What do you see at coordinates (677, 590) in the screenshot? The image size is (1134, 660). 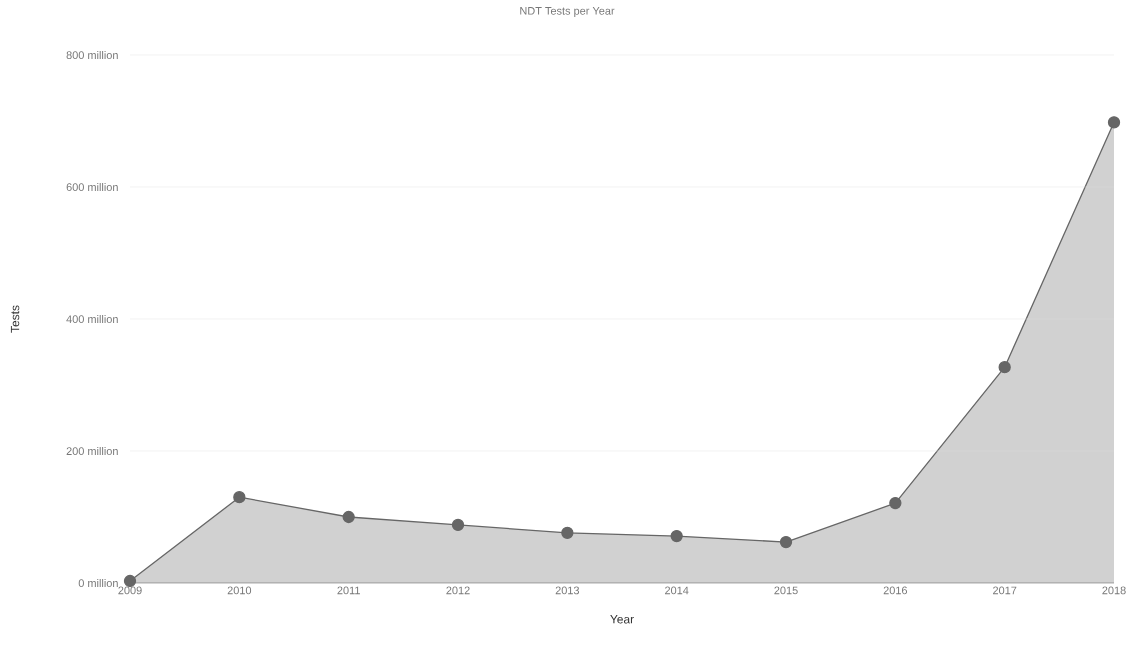 I see `x-tick-label: 2014` at bounding box center [677, 590].